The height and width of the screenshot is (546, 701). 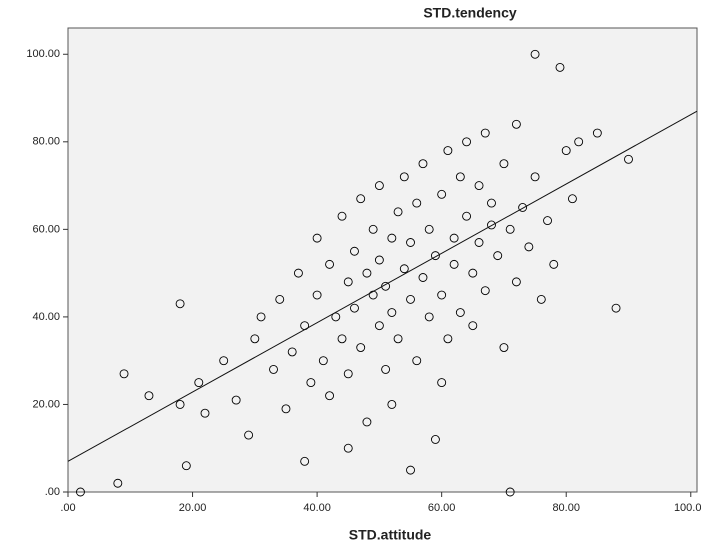 What do you see at coordinates (46, 142) in the screenshot?
I see `y-tick-label: 80.00` at bounding box center [46, 142].